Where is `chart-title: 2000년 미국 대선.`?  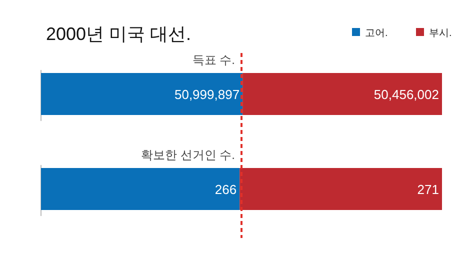
chart-title: 2000년 미국 대선. is located at coordinates (119, 34).